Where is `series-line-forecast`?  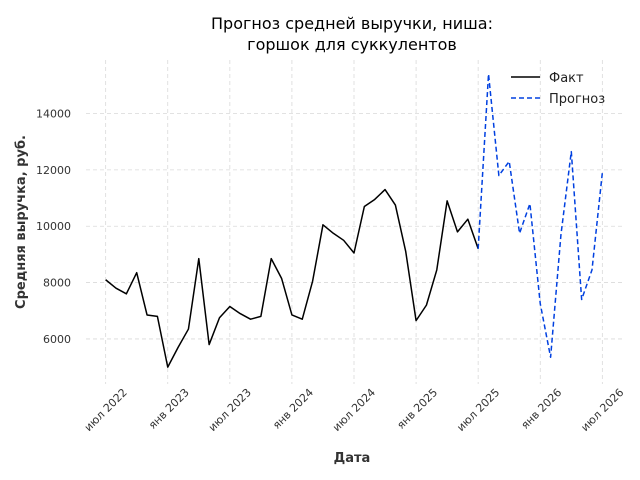
series-line-forecast is located at coordinates (540, 215).